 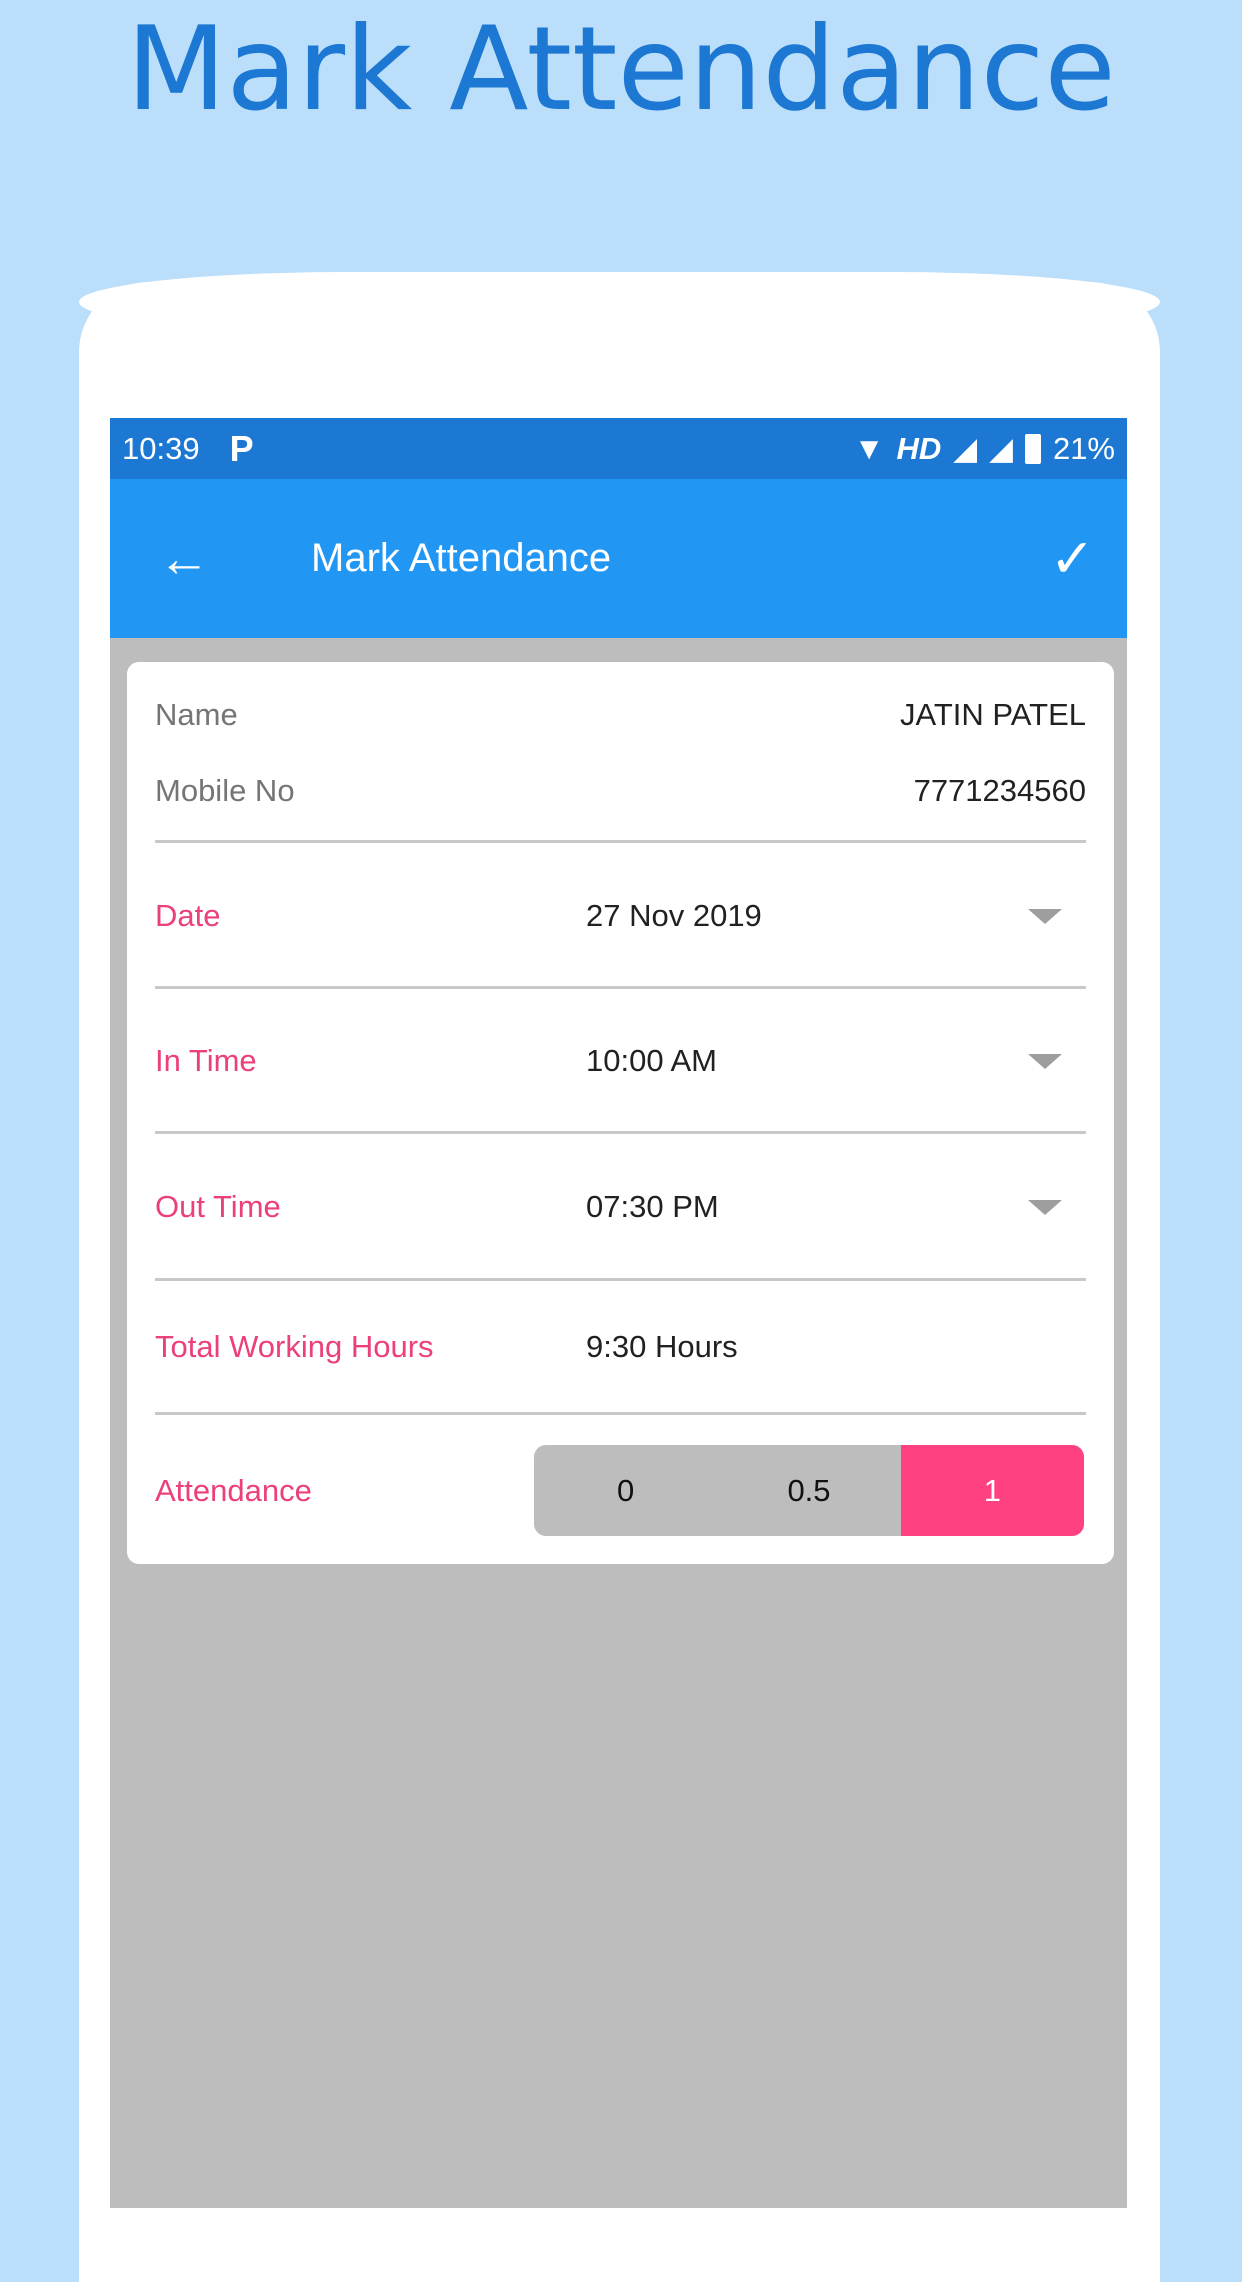 I want to click on attendance-option-half: 0.5, so click(x=809, y=1490).